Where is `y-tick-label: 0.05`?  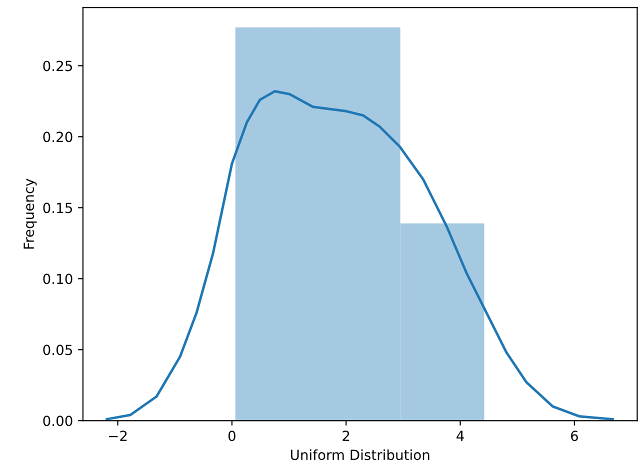
y-tick-label: 0.05 is located at coordinates (57, 350).